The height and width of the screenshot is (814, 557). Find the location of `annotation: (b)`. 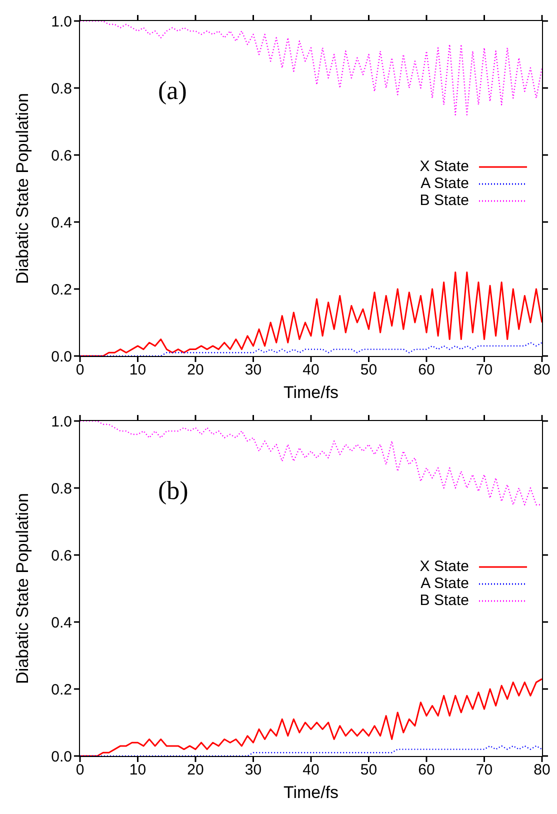

annotation: (b) is located at coordinates (173, 491).